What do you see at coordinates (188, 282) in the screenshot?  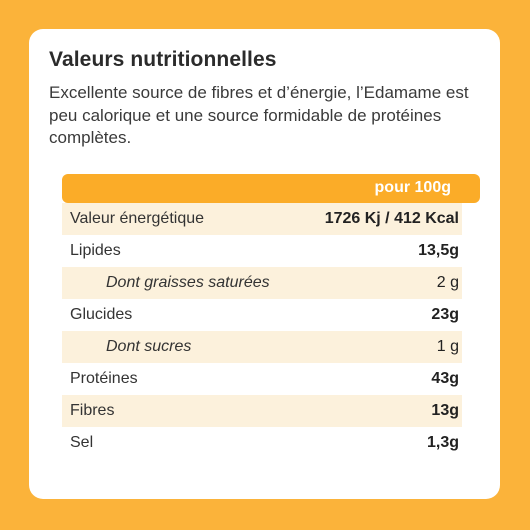 I see `row-label-saturated-fat: Dont graisses saturées` at bounding box center [188, 282].